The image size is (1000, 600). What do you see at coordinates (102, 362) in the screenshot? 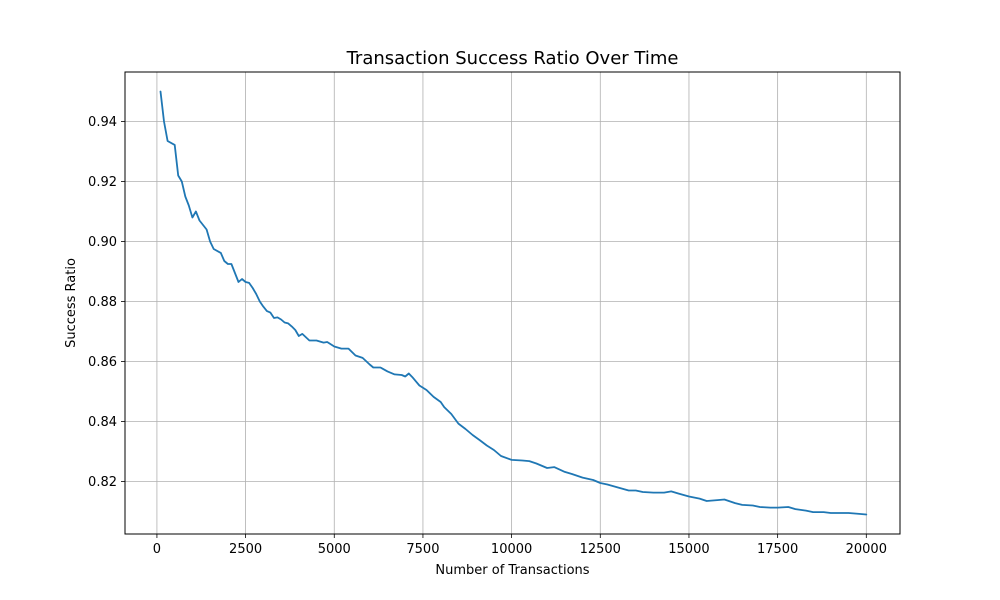
I see `y-tick-label: 0.86` at bounding box center [102, 362].